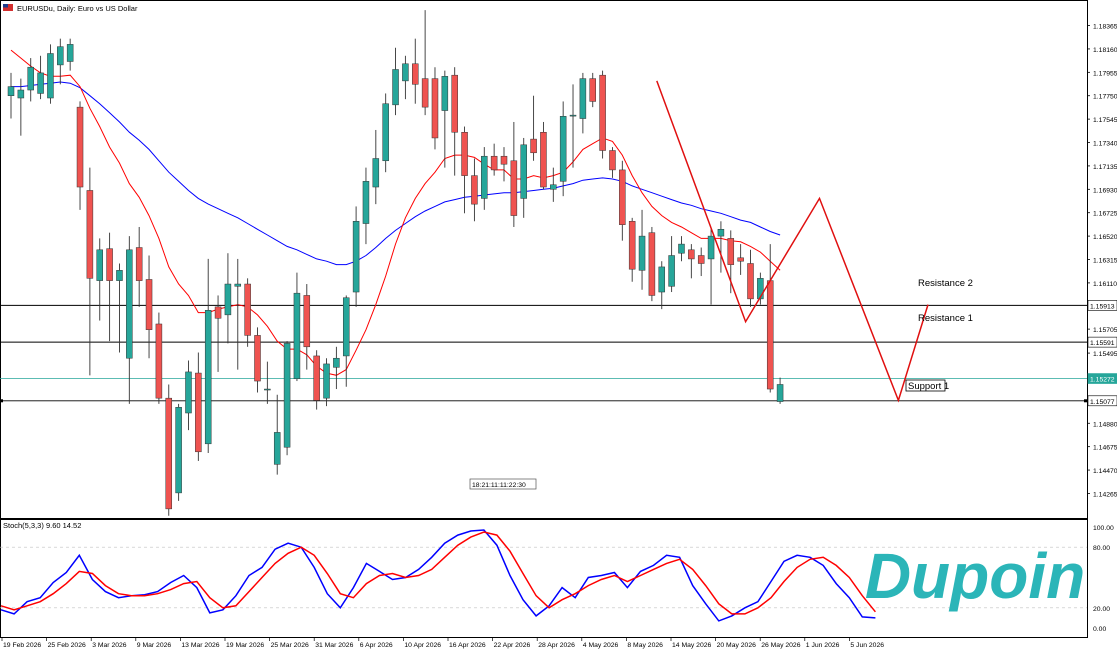  Describe the element at coordinates (77, 8) in the screenshot. I see `symbol-title: EURUSDu, Daily: Euro vs US Dollar` at that location.